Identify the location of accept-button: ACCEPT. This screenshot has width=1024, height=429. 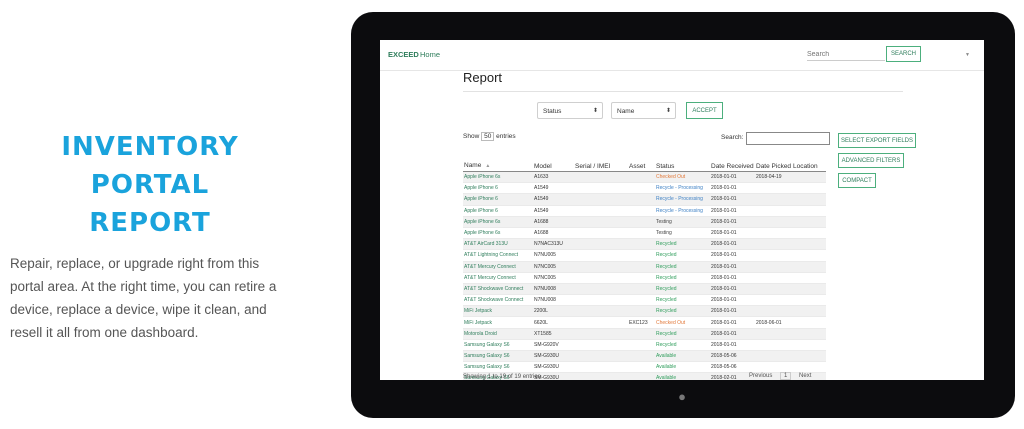
(704, 110).